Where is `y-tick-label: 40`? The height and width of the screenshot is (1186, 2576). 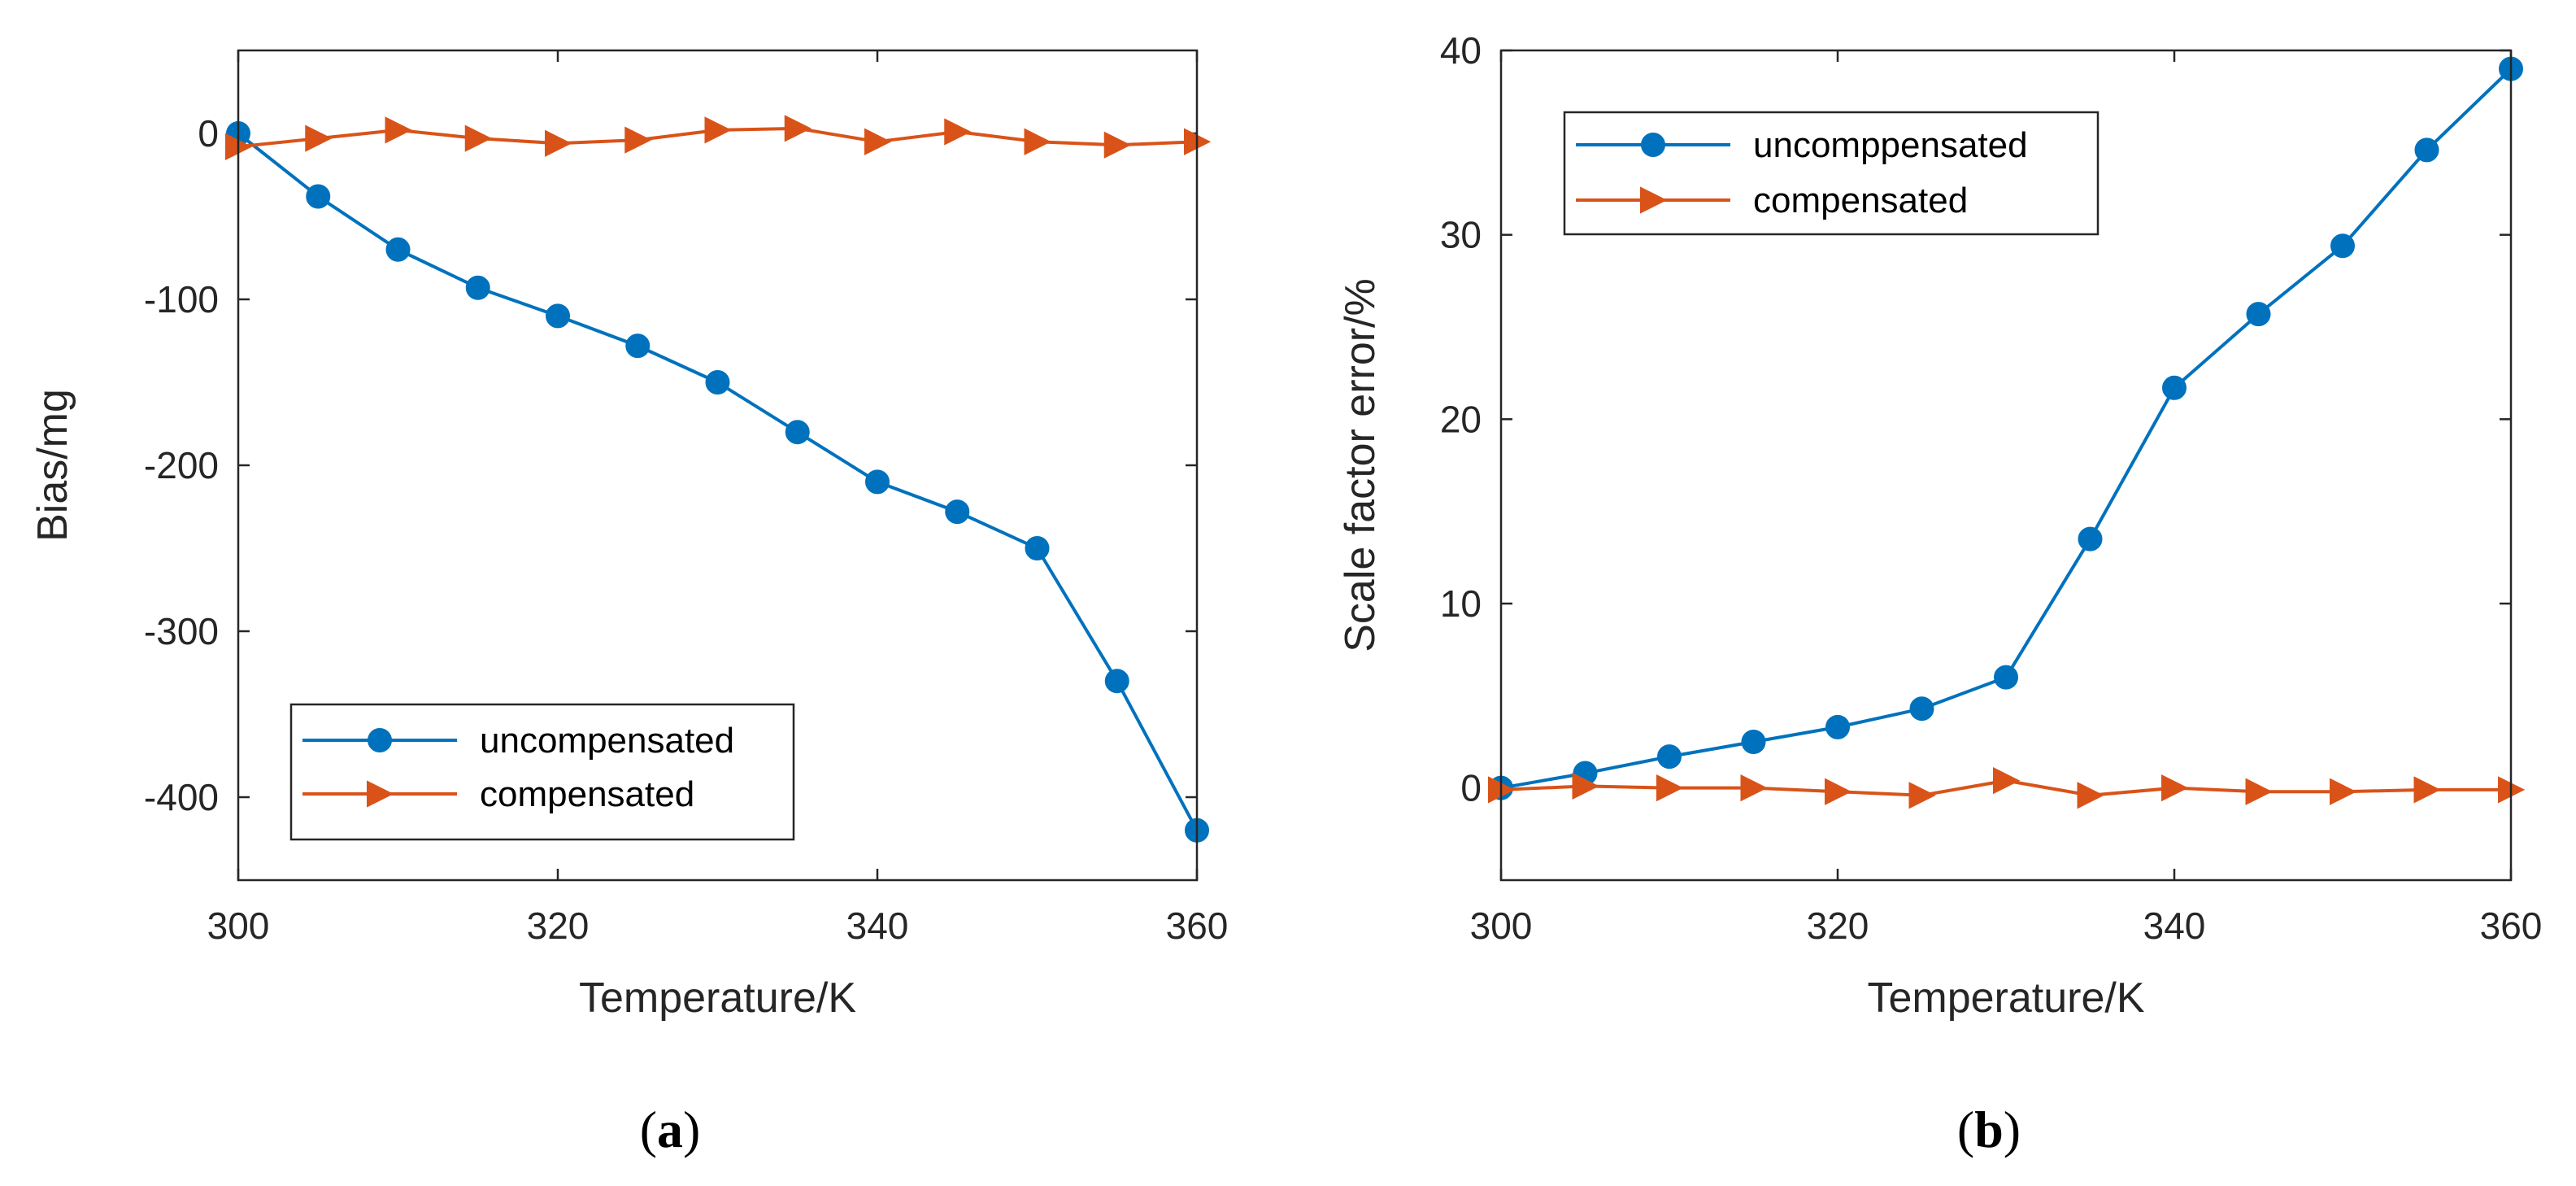
y-tick-label: 40 is located at coordinates (1461, 50).